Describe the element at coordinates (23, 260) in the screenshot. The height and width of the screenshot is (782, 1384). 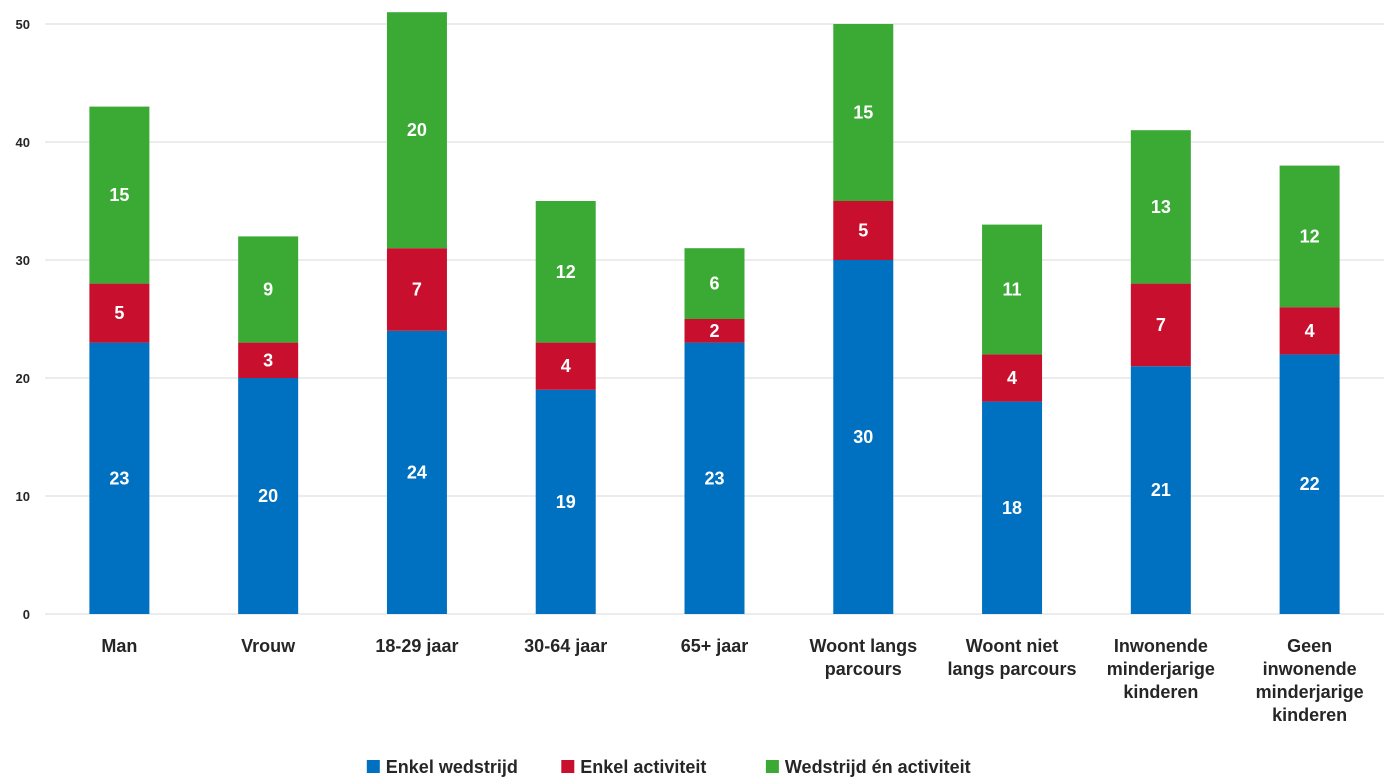
I see `y-tick-label: 30` at that location.